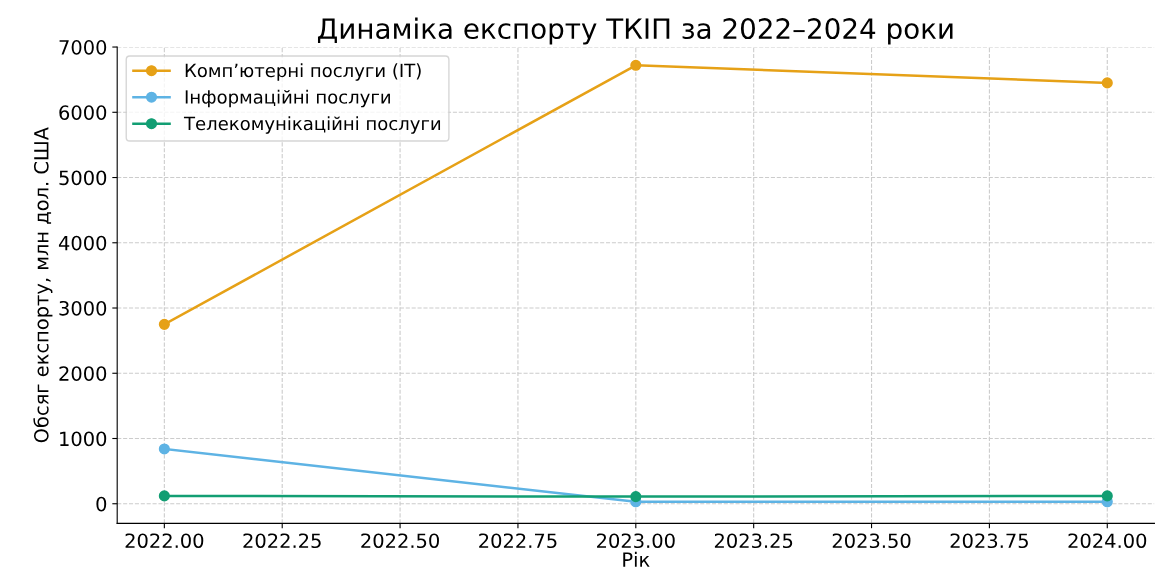  Describe the element at coordinates (400, 541) in the screenshot. I see `x-tick-label: 2022.50` at that location.